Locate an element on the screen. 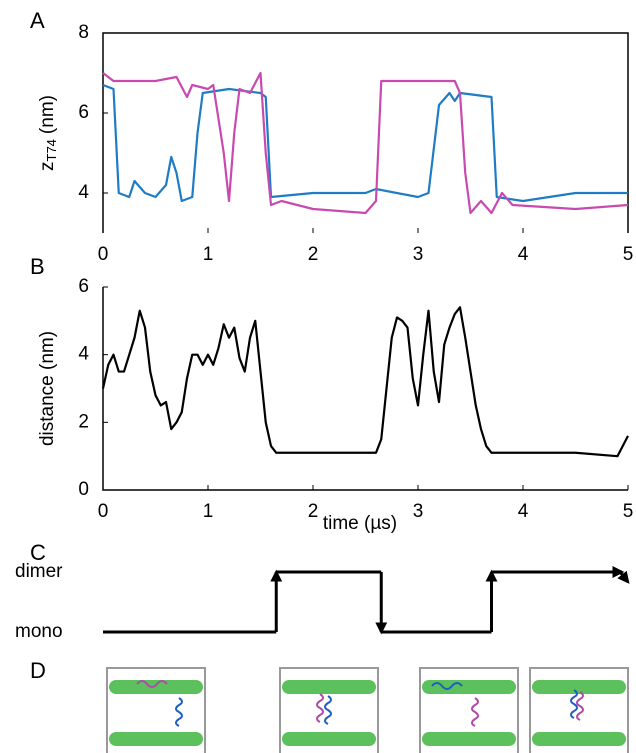 This screenshot has height=753, width=636. panel-label: A is located at coordinates (37, 20).